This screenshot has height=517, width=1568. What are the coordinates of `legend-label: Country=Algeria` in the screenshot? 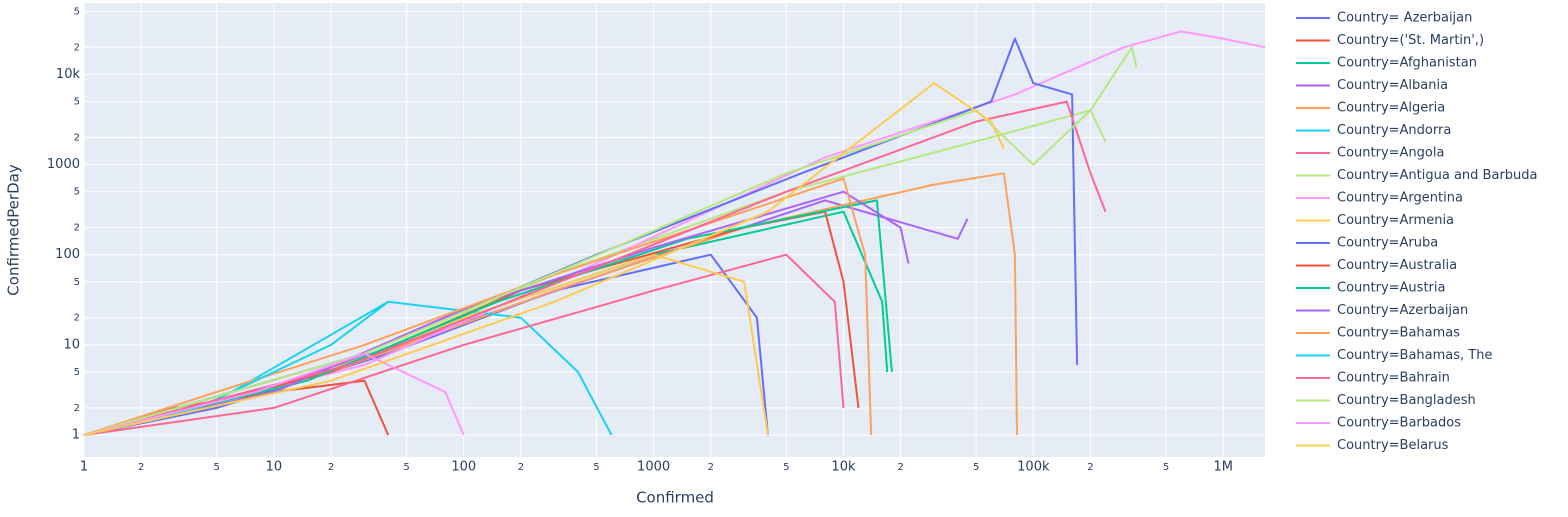 It's located at (1391, 108).